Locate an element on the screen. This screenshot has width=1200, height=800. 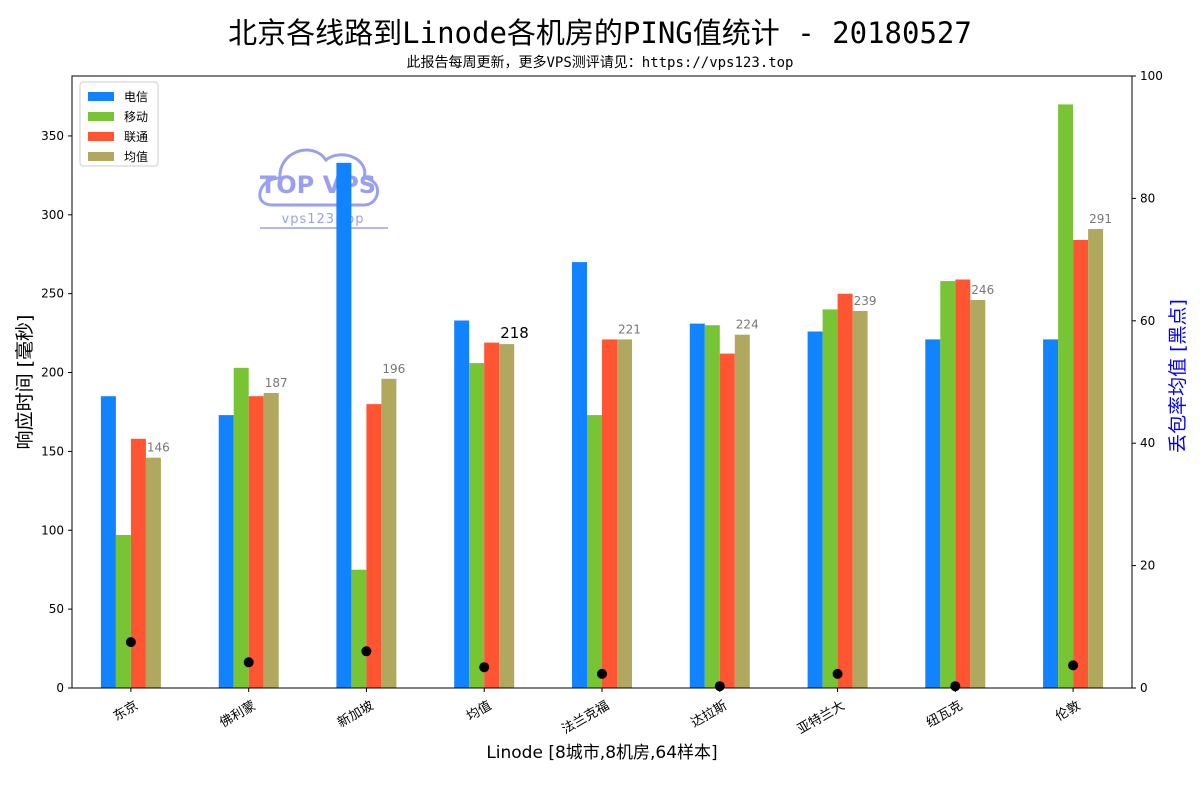
legend-swatch-mobile is located at coordinates (101, 116).